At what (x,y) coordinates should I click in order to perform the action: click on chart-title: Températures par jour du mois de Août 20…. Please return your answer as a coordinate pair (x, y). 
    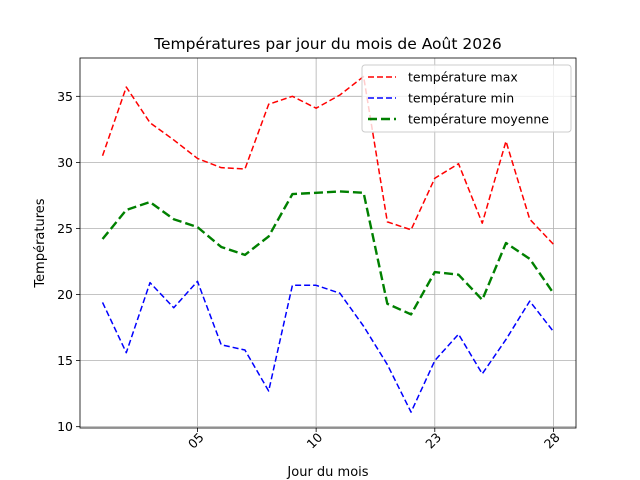
    Looking at the image, I should click on (327, 44).